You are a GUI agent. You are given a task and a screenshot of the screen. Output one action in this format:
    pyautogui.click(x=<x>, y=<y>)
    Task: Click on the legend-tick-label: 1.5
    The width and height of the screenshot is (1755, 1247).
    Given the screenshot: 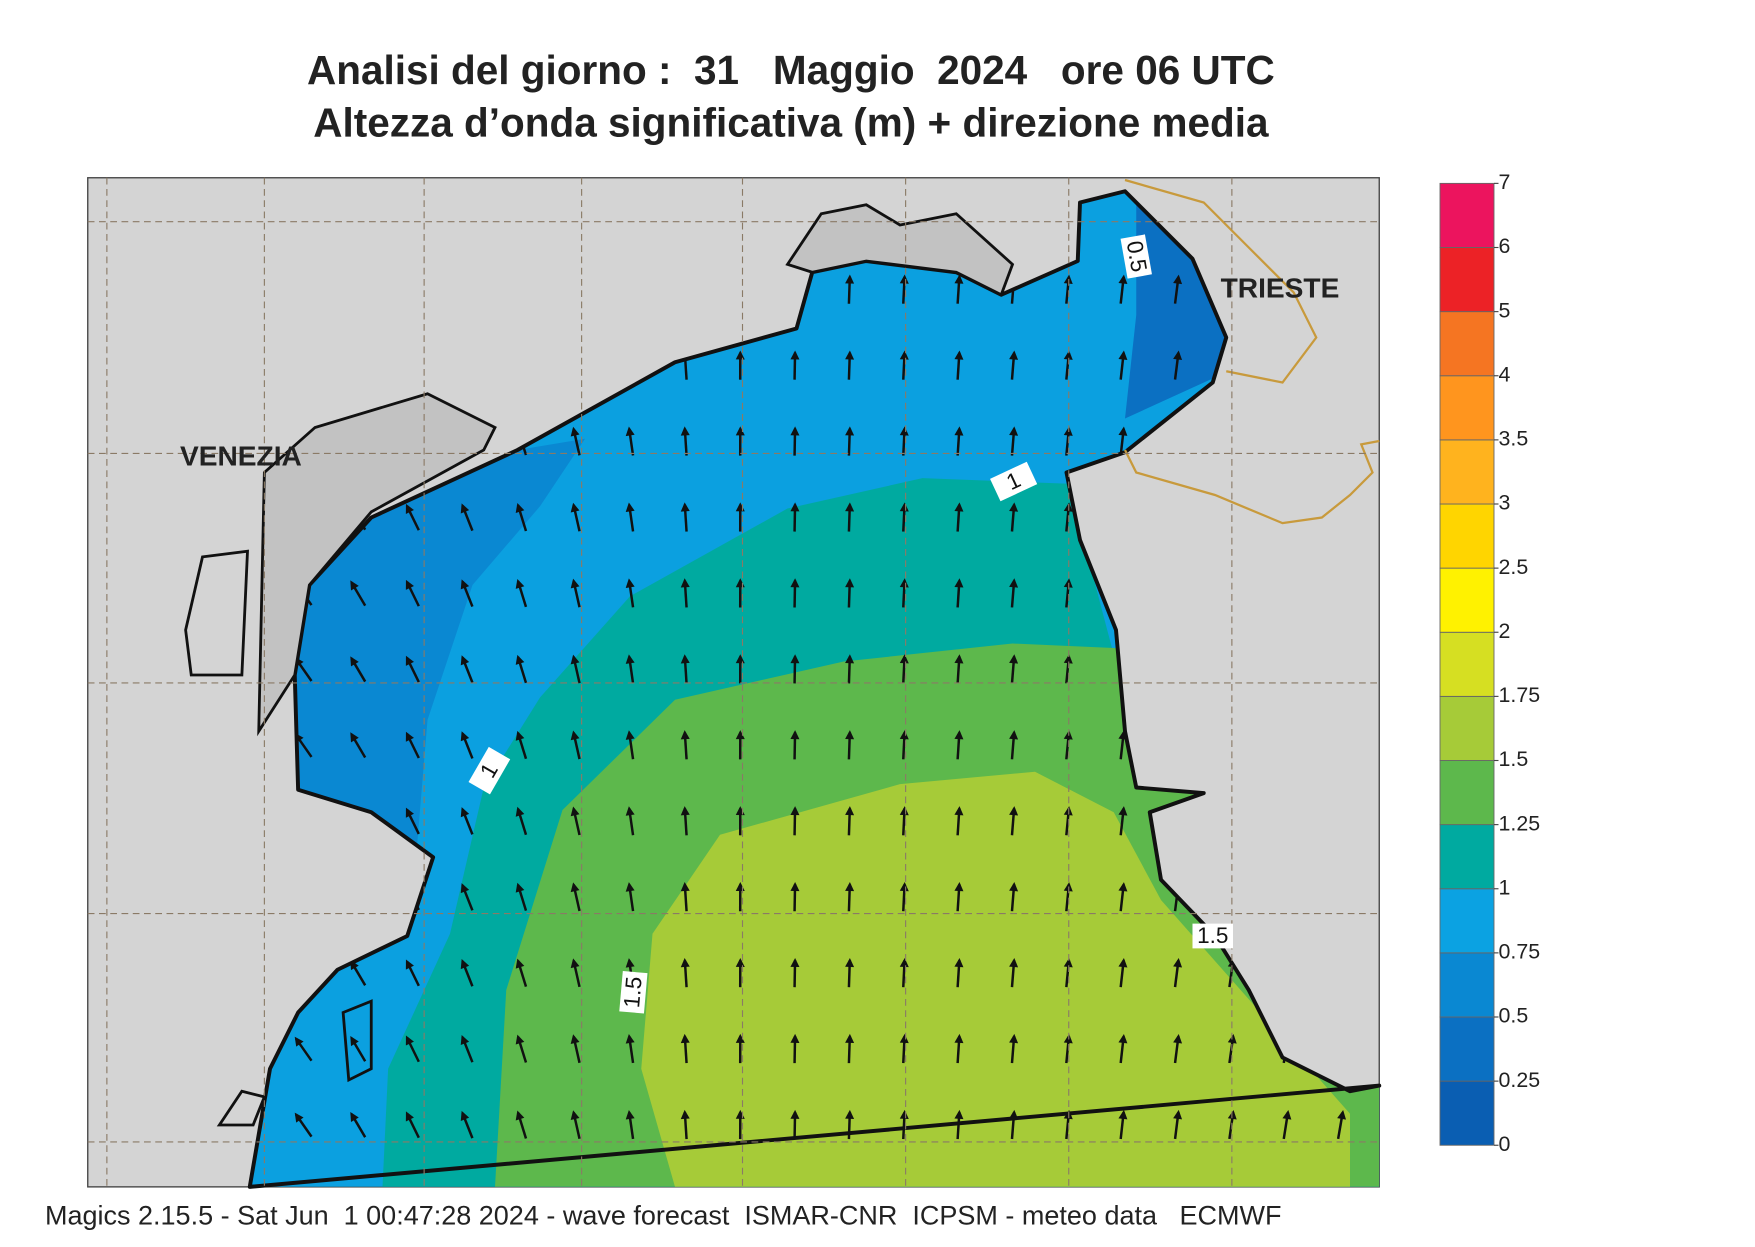 What is the action you would take?
    pyautogui.click(x=1514, y=759)
    